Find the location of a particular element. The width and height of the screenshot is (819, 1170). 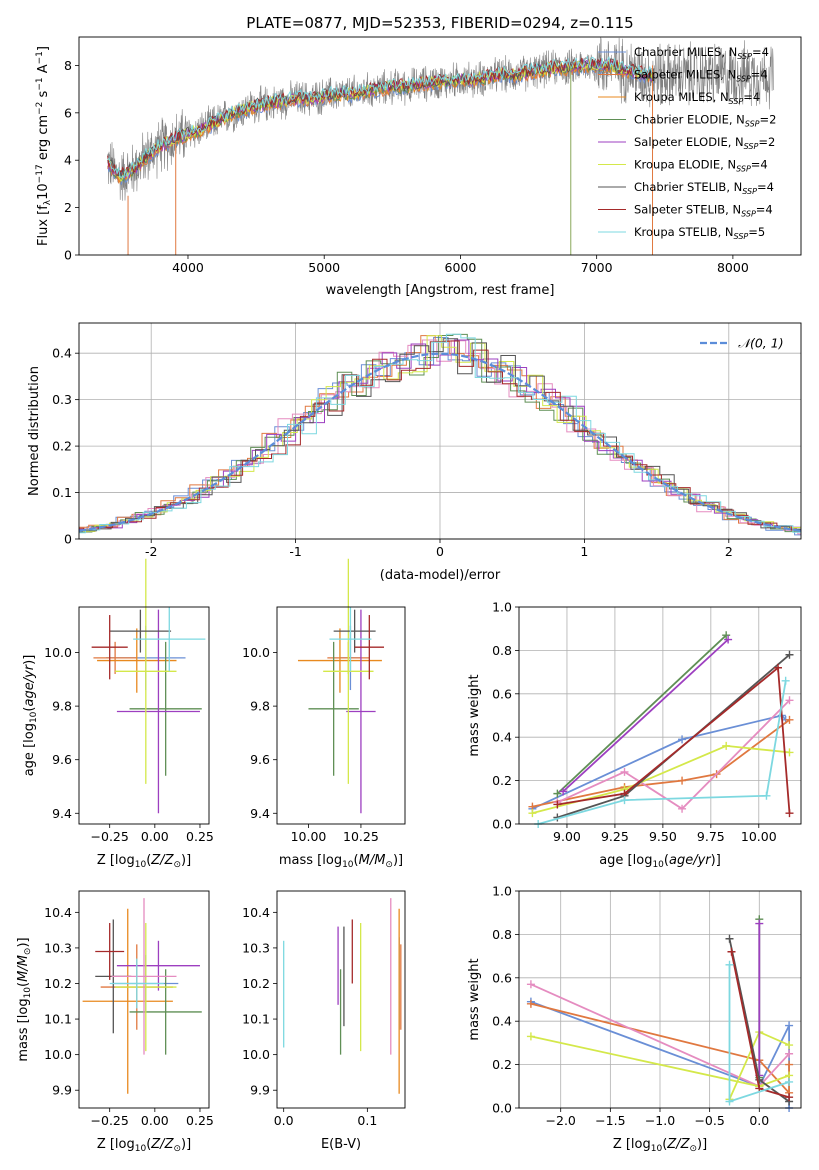

x-tick-label: 9.50 is located at coordinates (663, 836).